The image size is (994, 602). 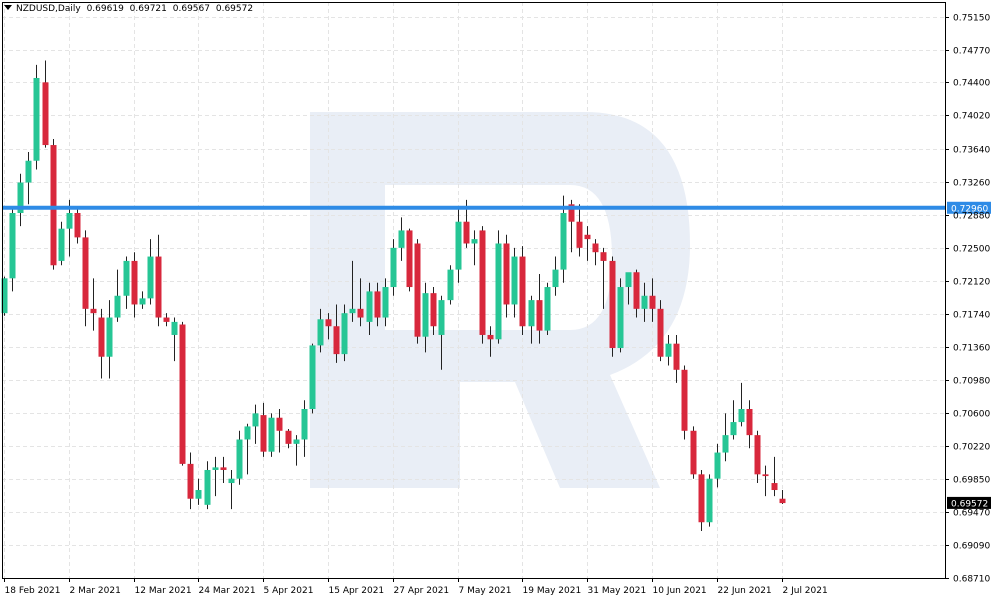 What do you see at coordinates (971, 580) in the screenshot?
I see `price-tick-label: 0.68710` at bounding box center [971, 580].